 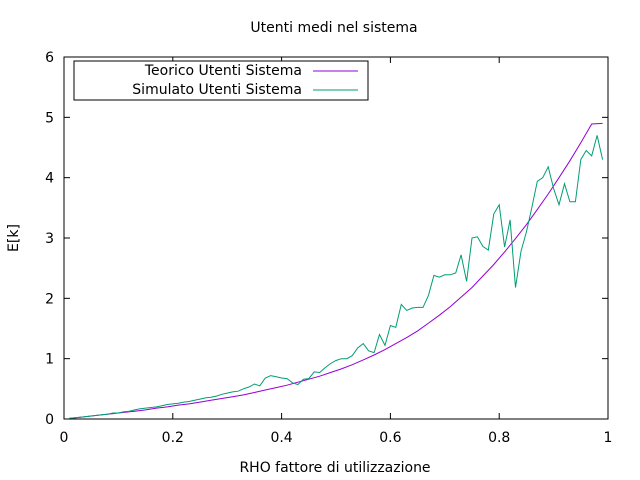 I want to click on y-tick-label: 0, so click(x=49, y=420).